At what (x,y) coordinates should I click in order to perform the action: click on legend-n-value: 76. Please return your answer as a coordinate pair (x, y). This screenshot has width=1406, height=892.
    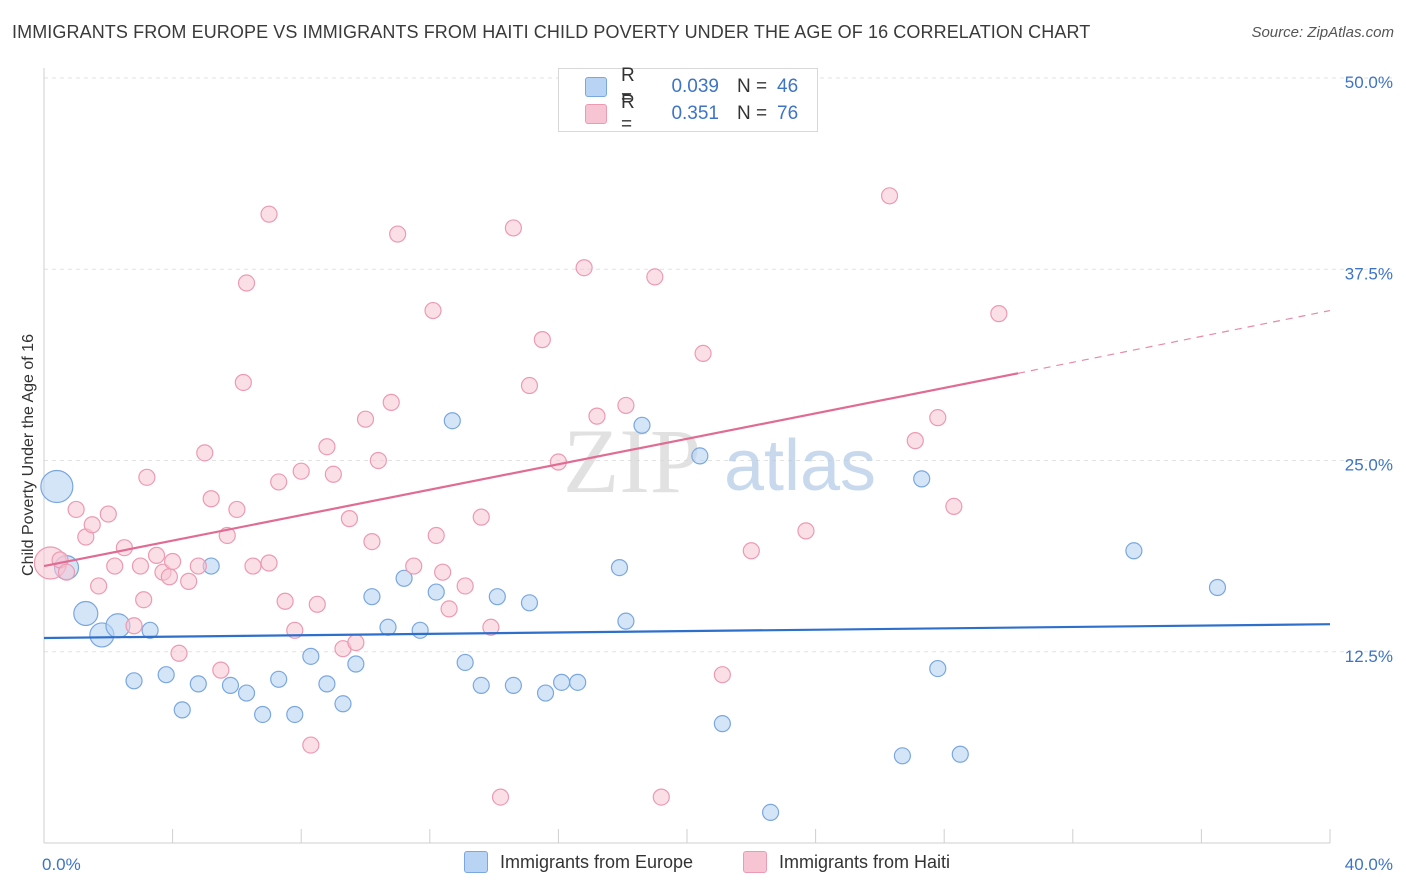
    Looking at the image, I should click on (788, 113).